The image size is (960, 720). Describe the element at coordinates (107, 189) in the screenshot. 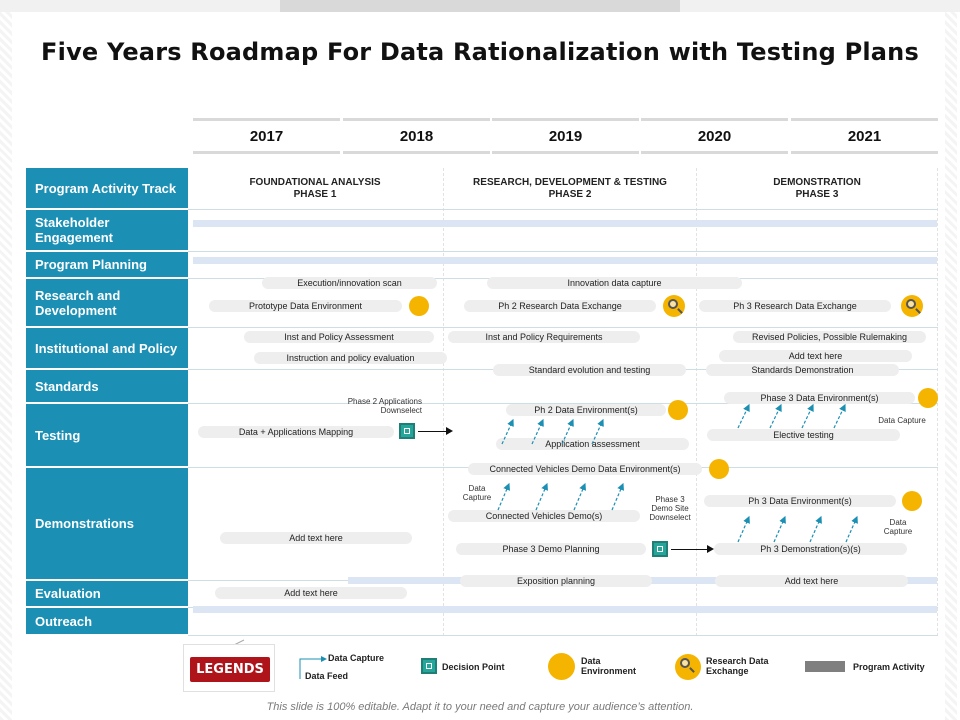

I see `row-program-activity-track: Program Activity Track` at that location.